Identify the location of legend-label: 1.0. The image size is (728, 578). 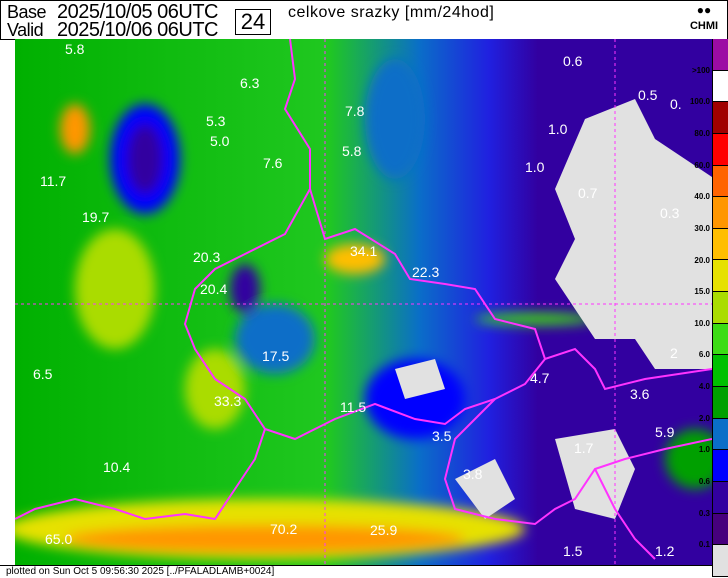
(704, 450).